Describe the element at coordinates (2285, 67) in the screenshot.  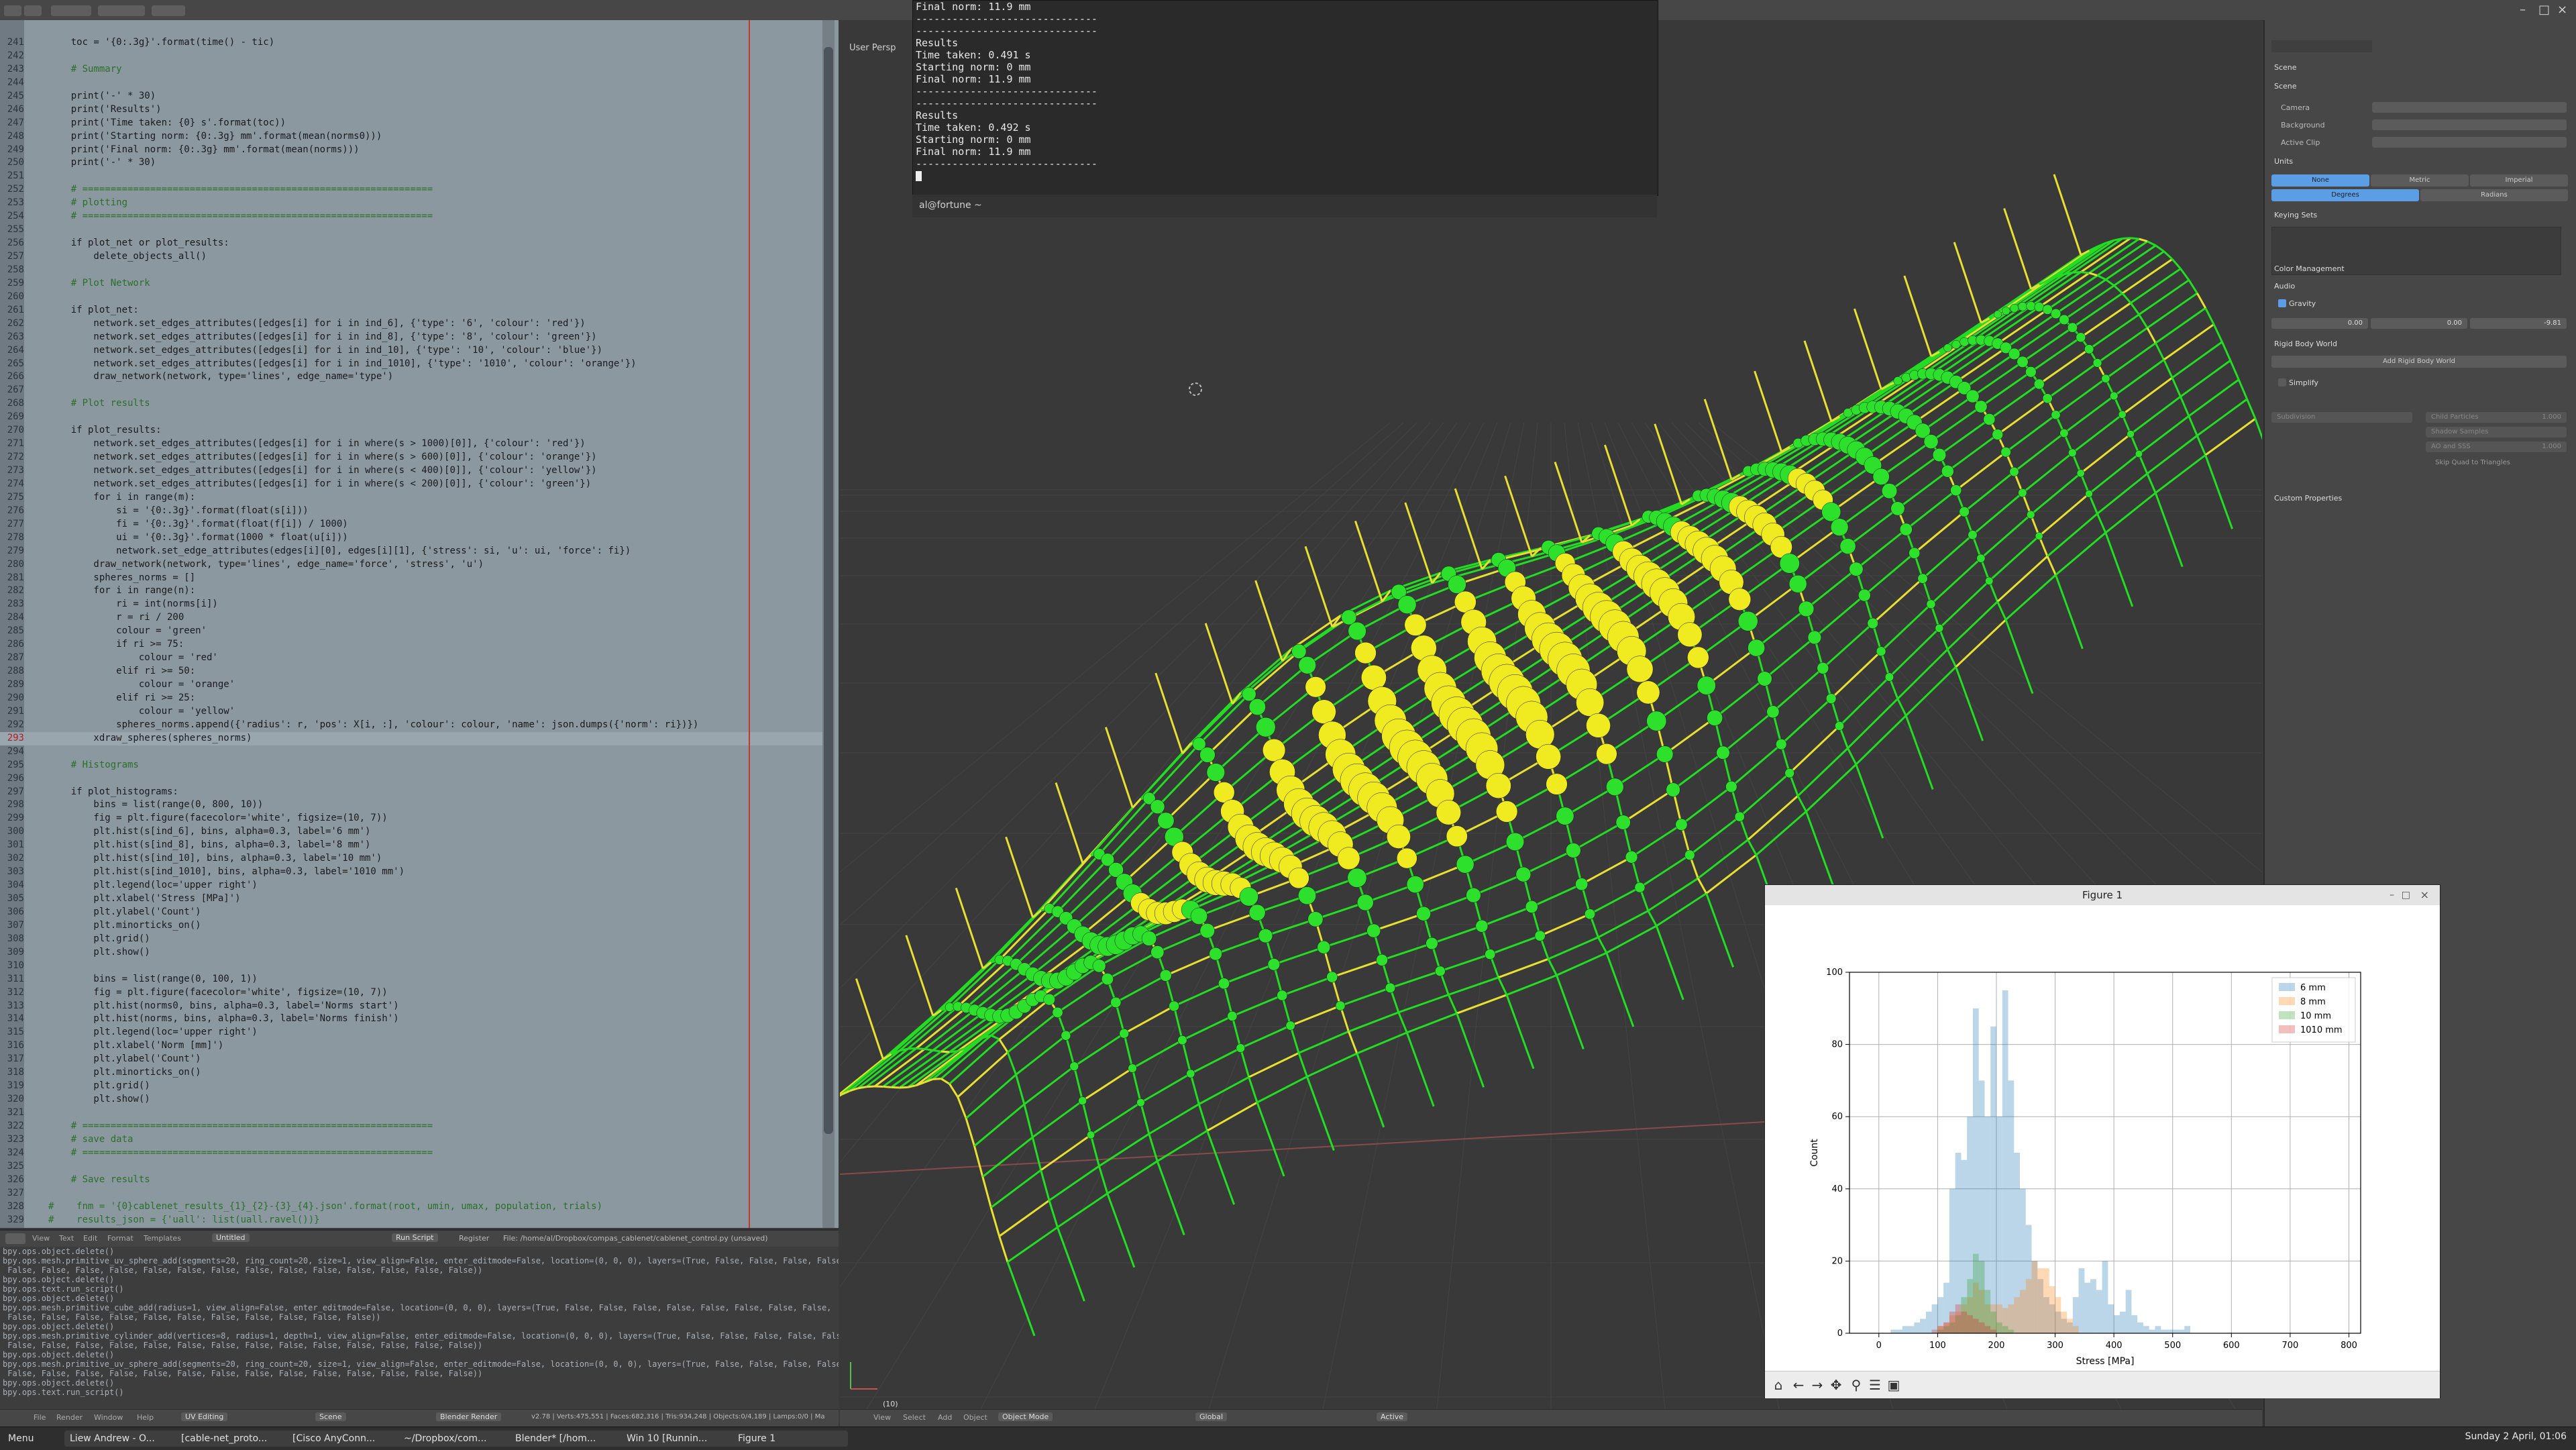
I see `tab-scene: Scene` at that location.